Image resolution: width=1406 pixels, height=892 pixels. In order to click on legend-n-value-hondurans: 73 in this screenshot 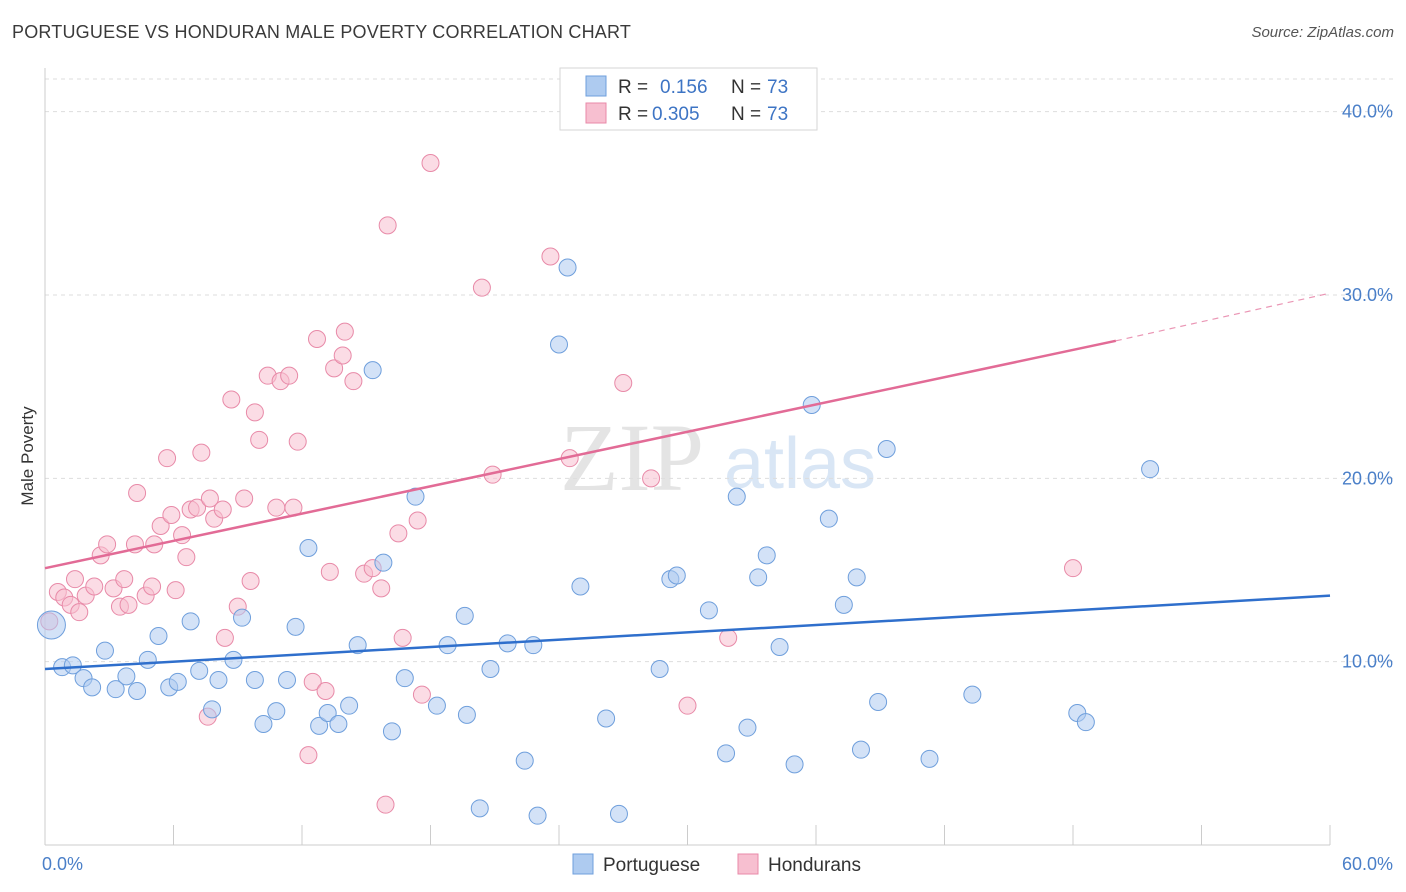, I will do `click(777, 114)`.